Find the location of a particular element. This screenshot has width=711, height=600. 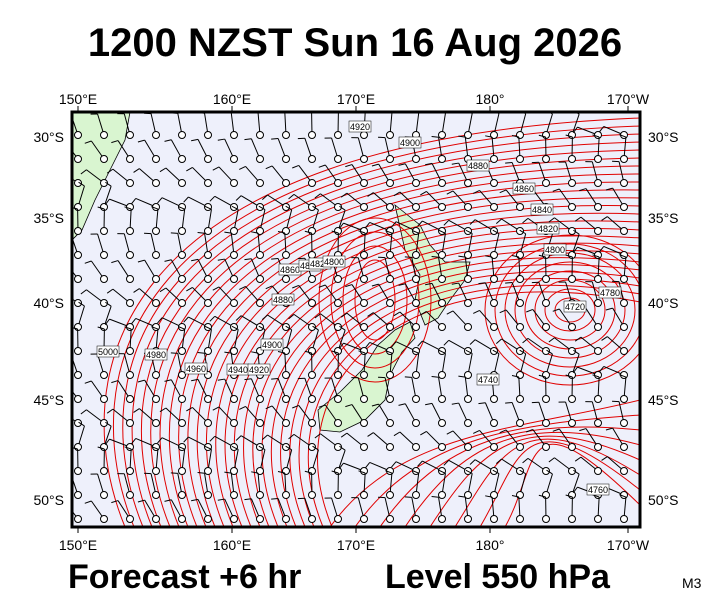

lat-label: 50°S is located at coordinates (663, 500).